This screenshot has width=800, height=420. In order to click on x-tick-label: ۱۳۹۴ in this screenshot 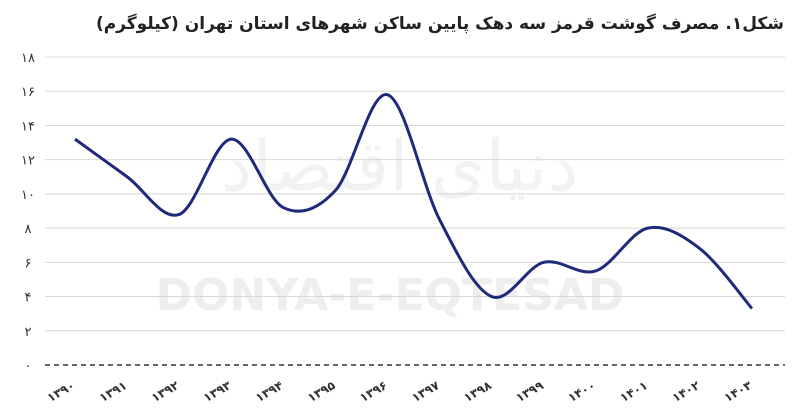, I will do `click(269, 391)`.